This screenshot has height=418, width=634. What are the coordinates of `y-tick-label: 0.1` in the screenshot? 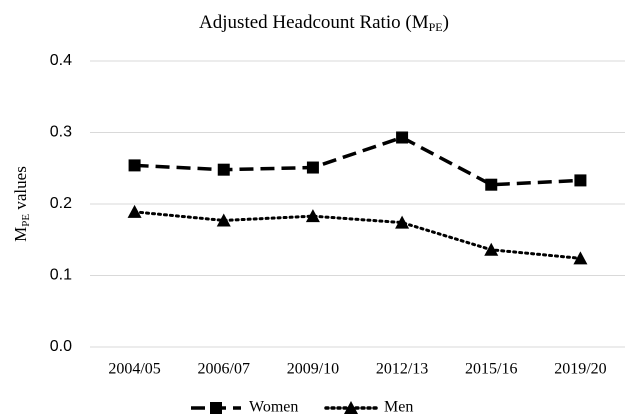 It's located at (61, 275).